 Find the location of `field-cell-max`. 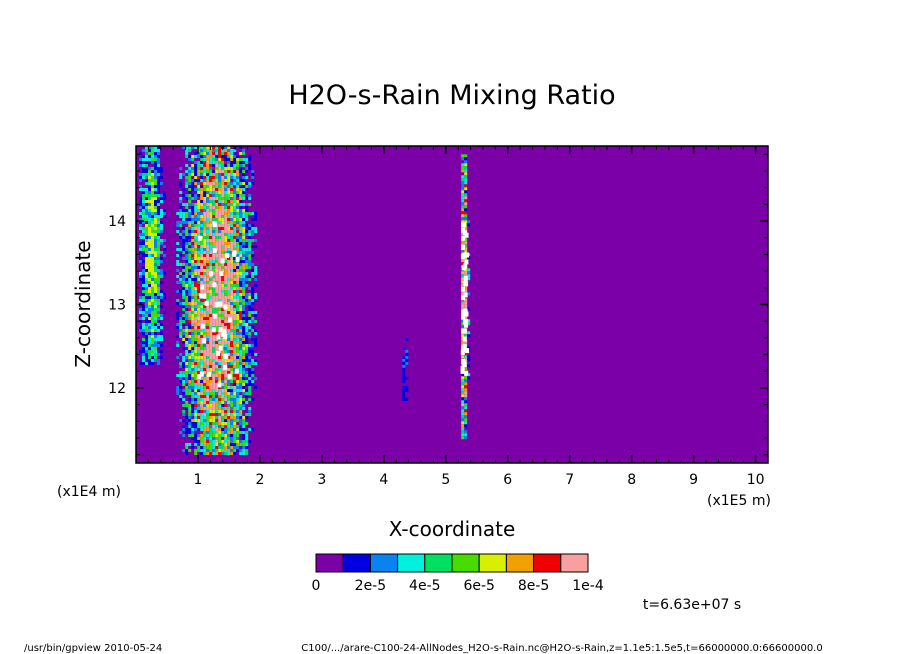

field-cell-max is located at coordinates (464, 225).